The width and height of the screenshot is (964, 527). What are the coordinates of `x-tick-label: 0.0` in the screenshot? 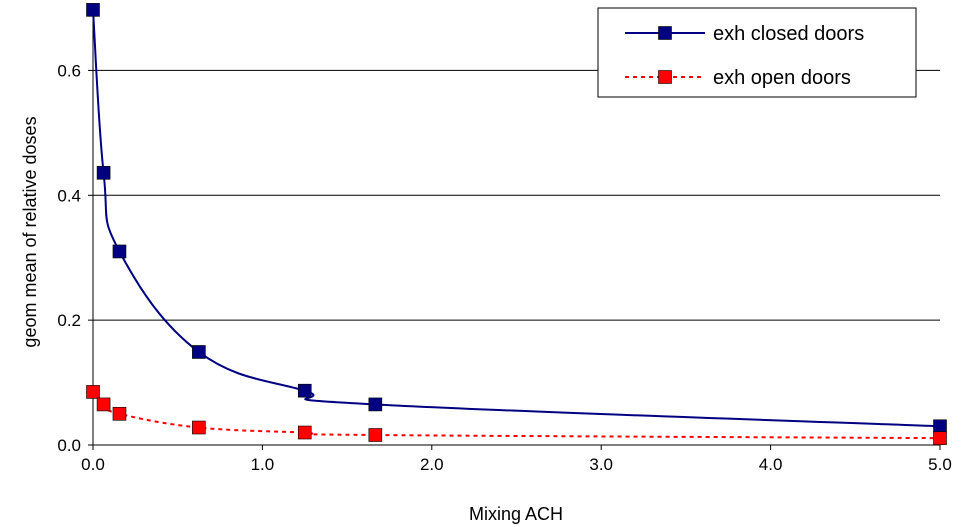 It's located at (93, 464).